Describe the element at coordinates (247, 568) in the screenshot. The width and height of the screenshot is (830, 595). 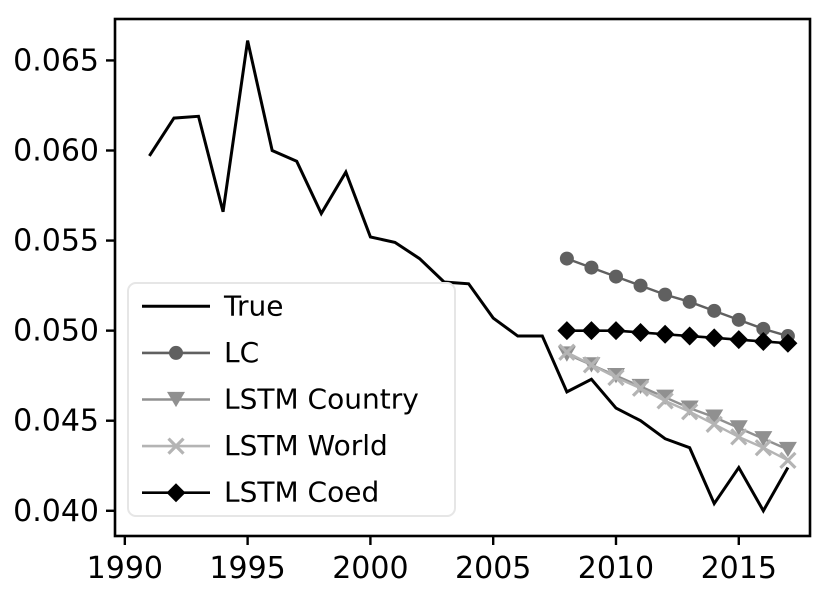
I see `x-tick-label: 1995` at that location.